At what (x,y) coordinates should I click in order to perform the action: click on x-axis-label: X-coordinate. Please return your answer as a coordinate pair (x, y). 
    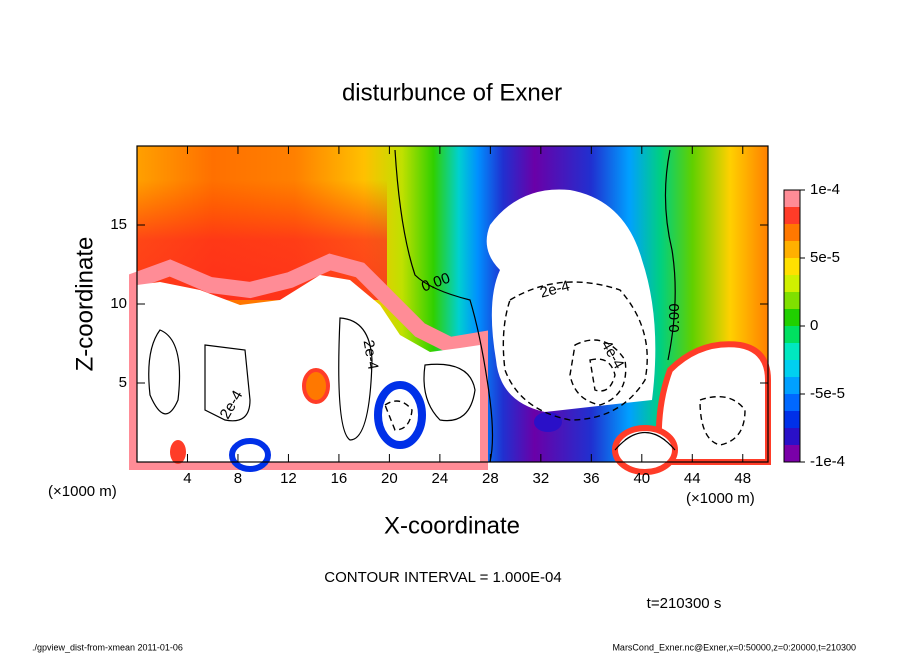
    Looking at the image, I should click on (452, 525).